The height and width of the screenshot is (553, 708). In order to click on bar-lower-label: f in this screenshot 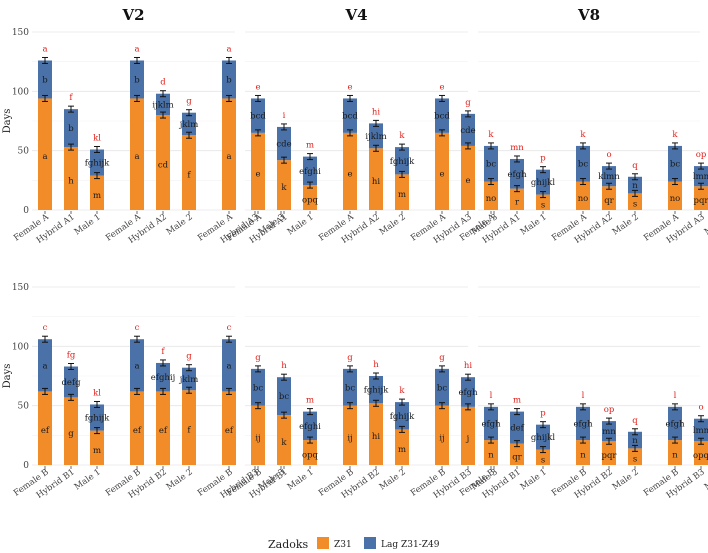, I will do `click(189, 431)`.